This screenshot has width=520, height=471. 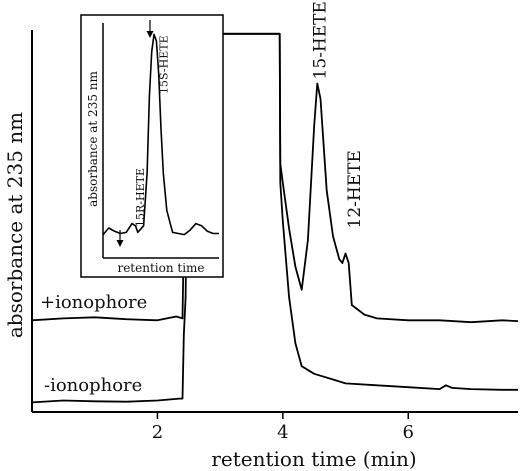 I want to click on inset-y-axis-label: absorbance at 235 nm, so click(x=93, y=138).